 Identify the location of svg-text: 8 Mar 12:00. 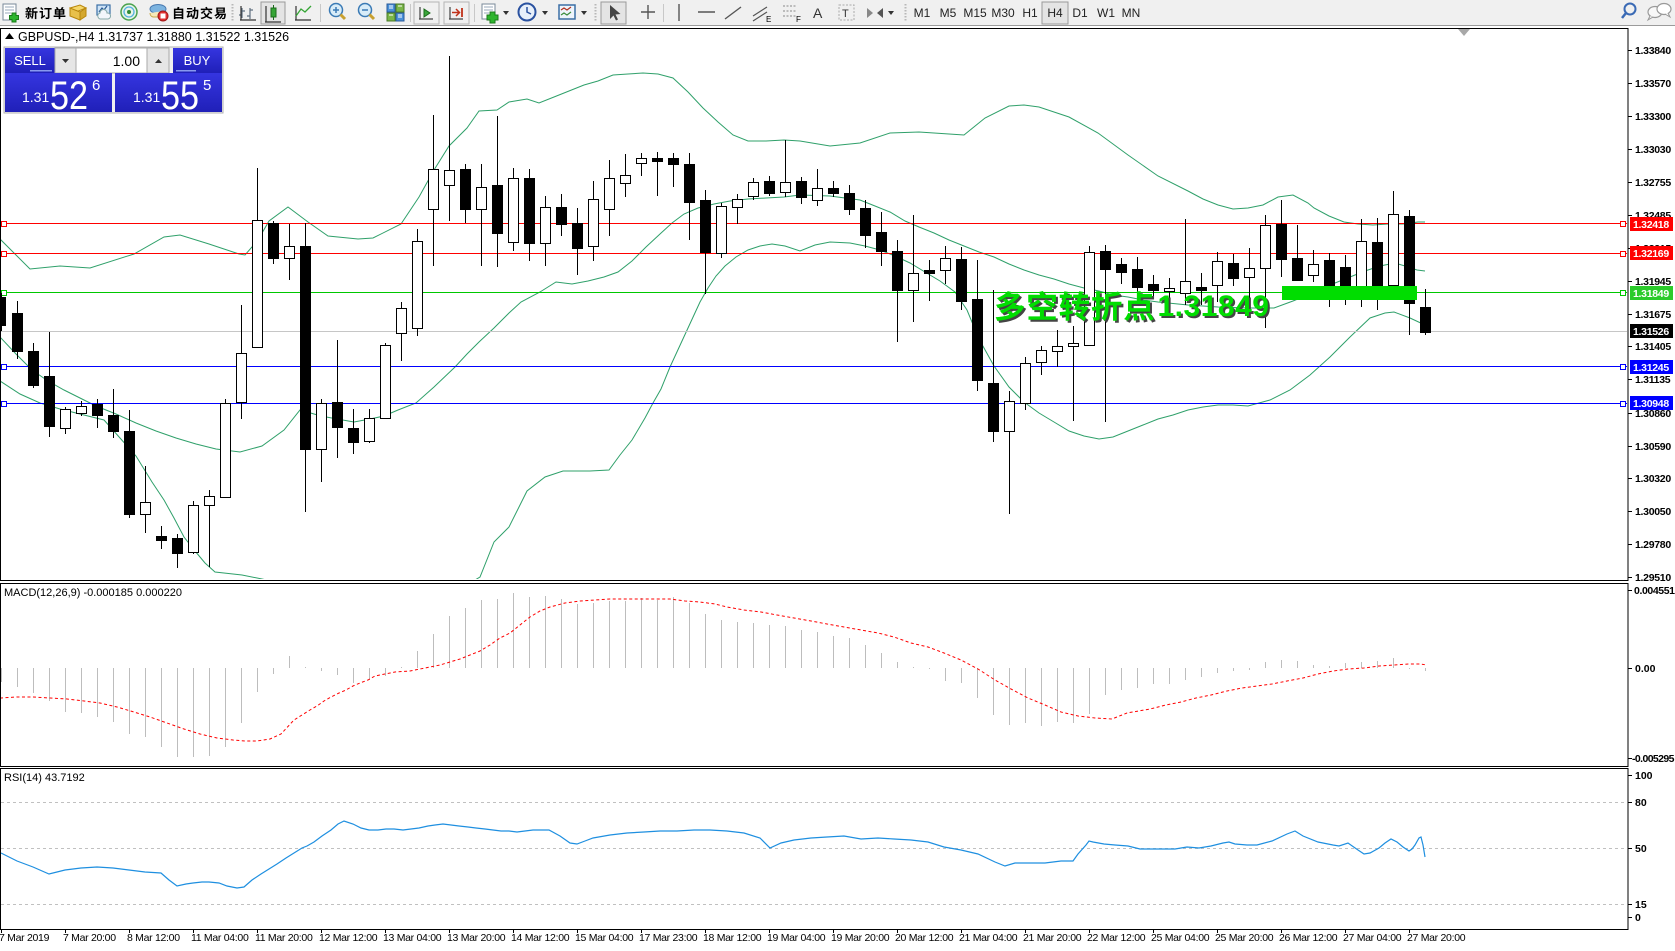
(153, 938).